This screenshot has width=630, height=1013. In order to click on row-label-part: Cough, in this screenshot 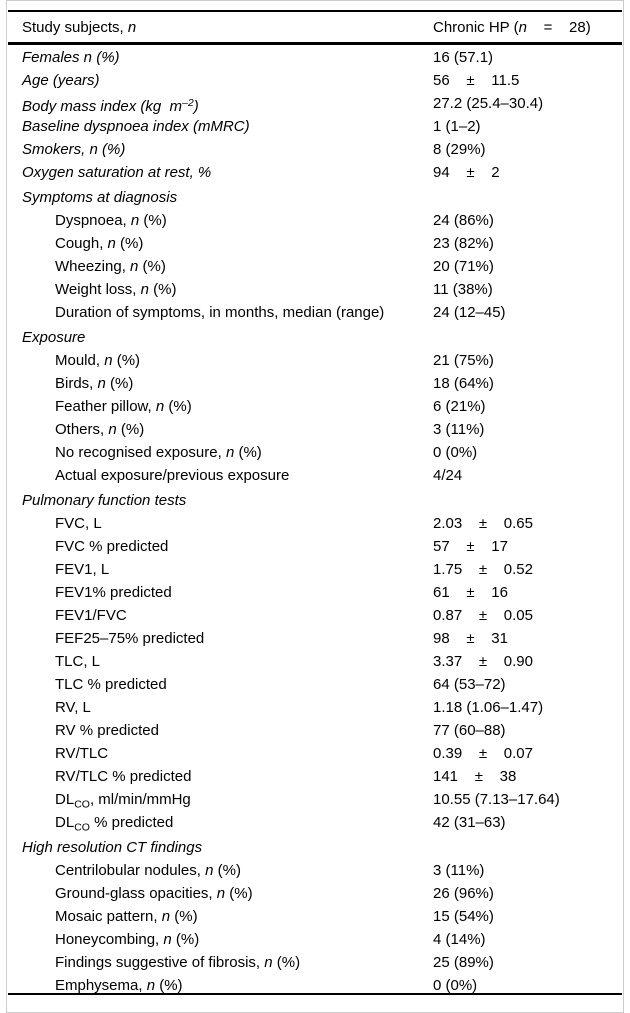, I will do `click(81, 243)`.